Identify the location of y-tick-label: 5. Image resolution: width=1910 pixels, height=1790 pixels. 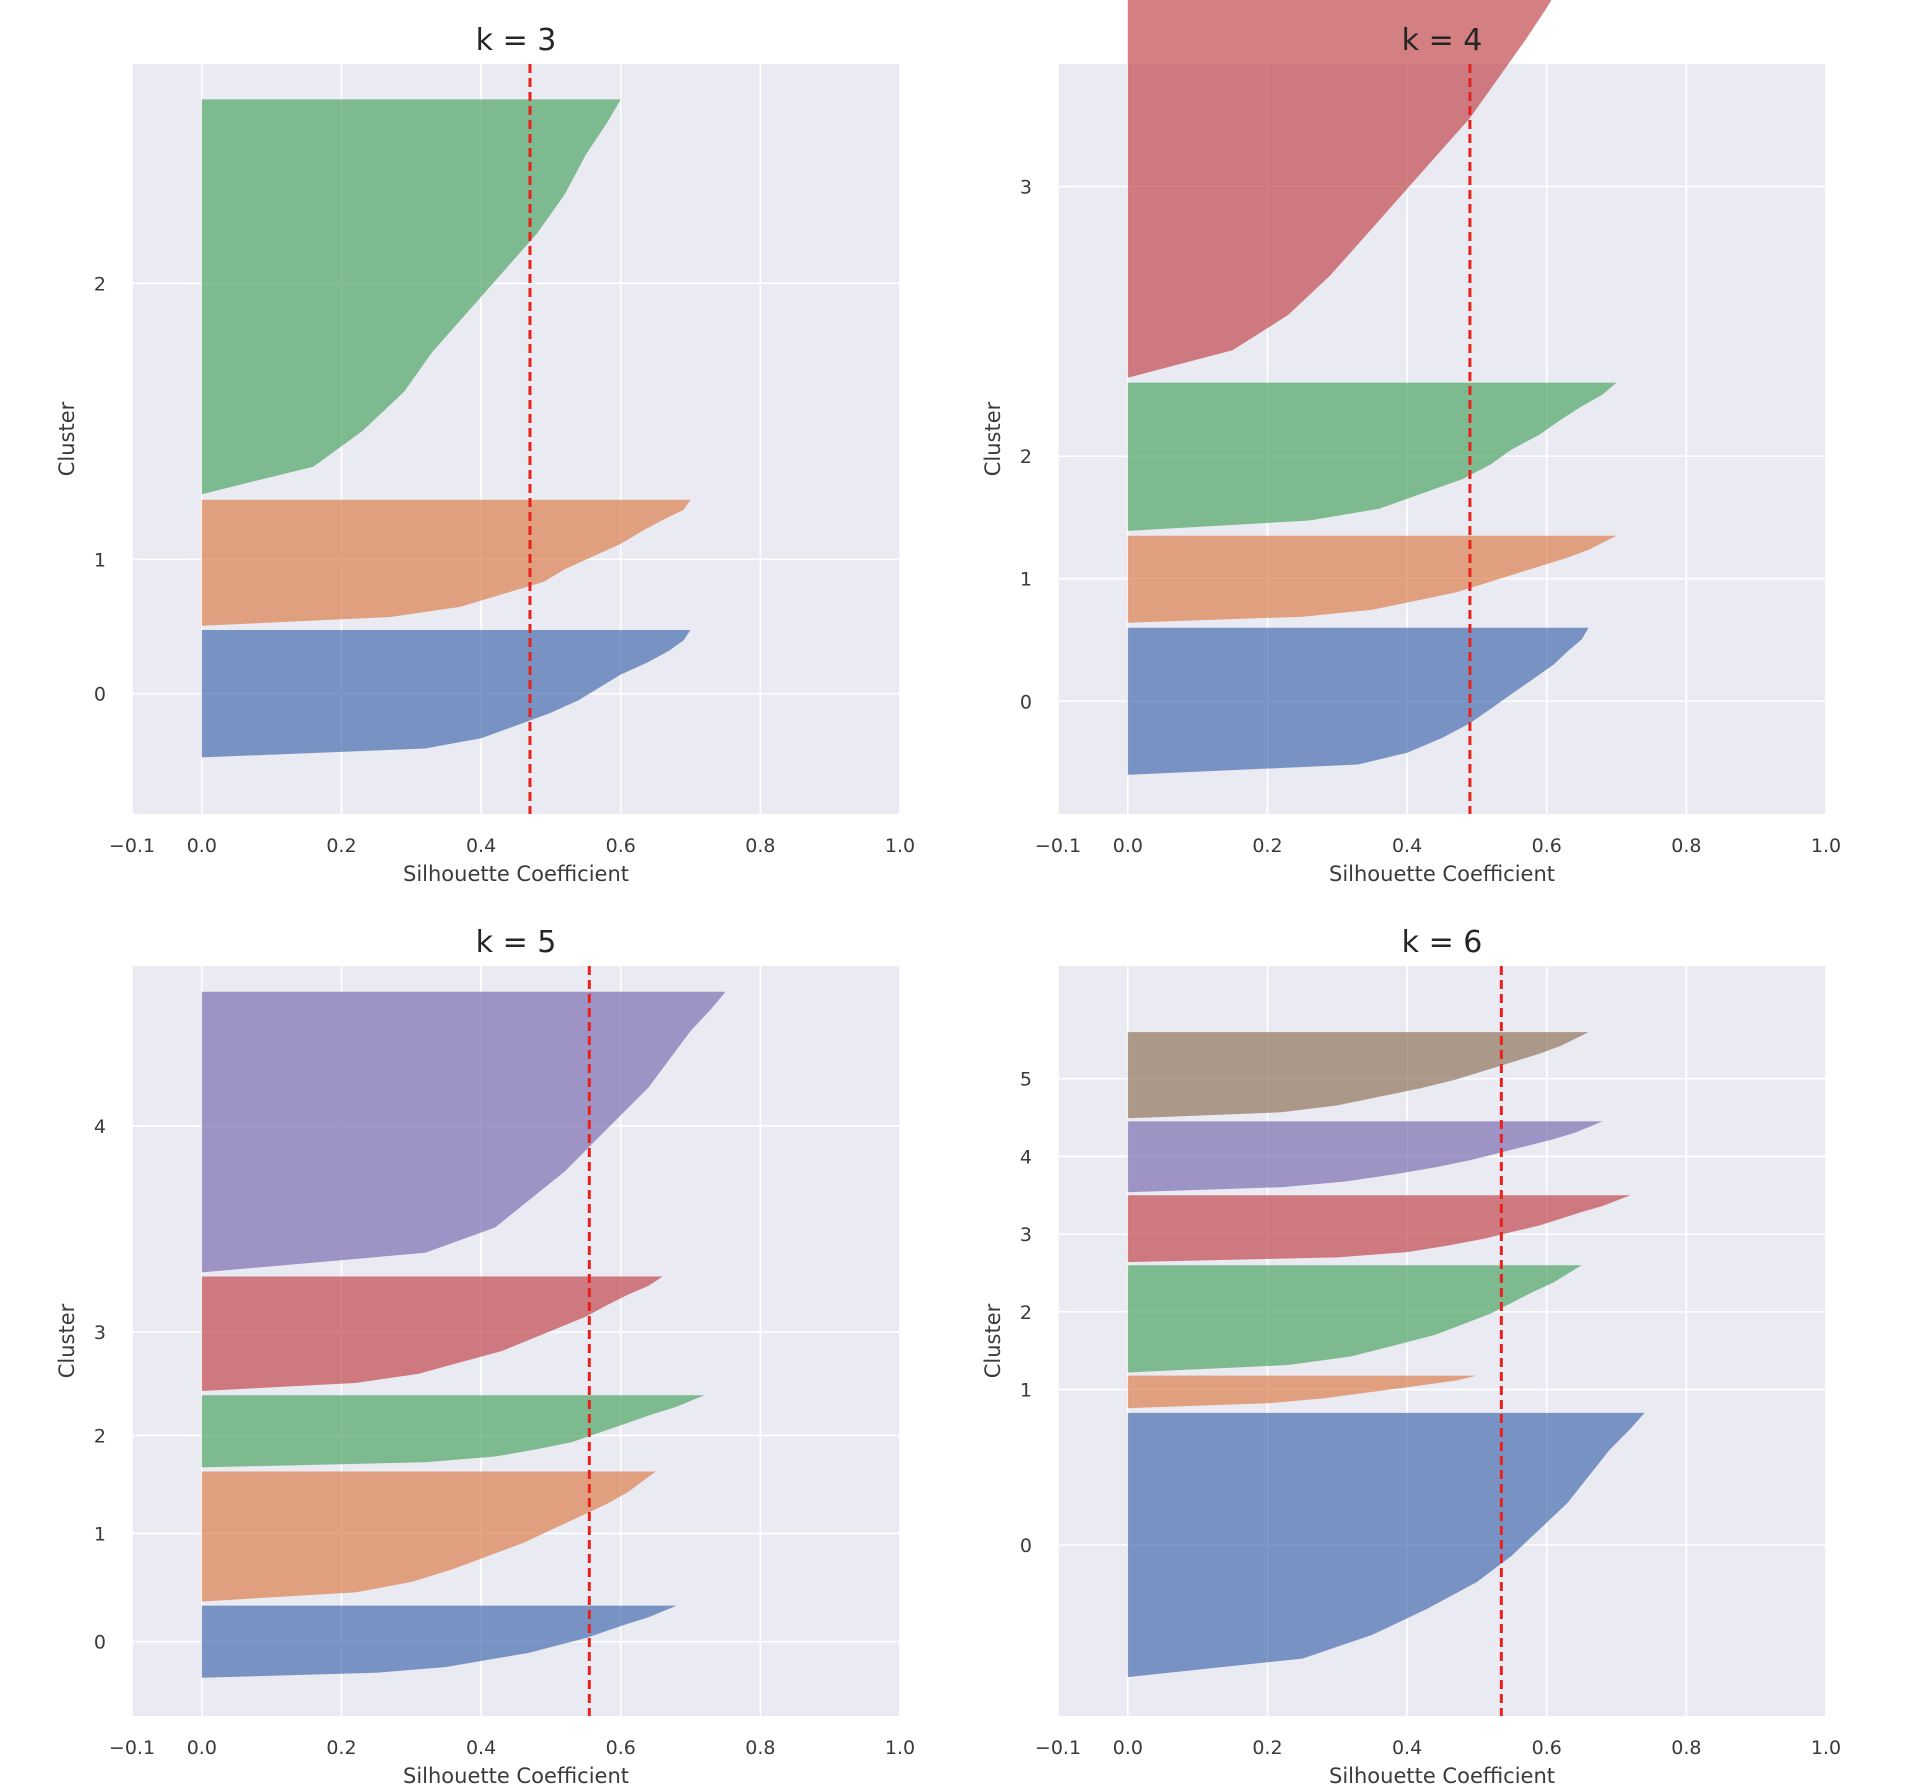
(1026, 1080).